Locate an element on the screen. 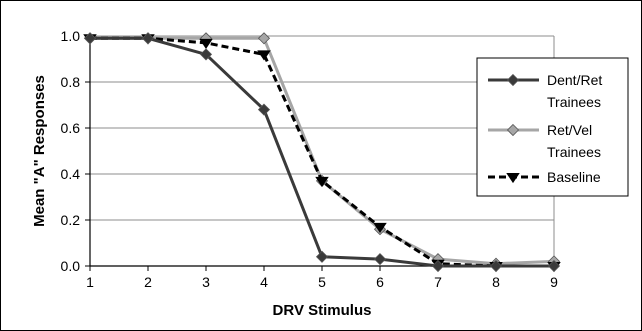 This screenshot has width=642, height=331. legend-label: Ret/Vel is located at coordinates (569, 130).